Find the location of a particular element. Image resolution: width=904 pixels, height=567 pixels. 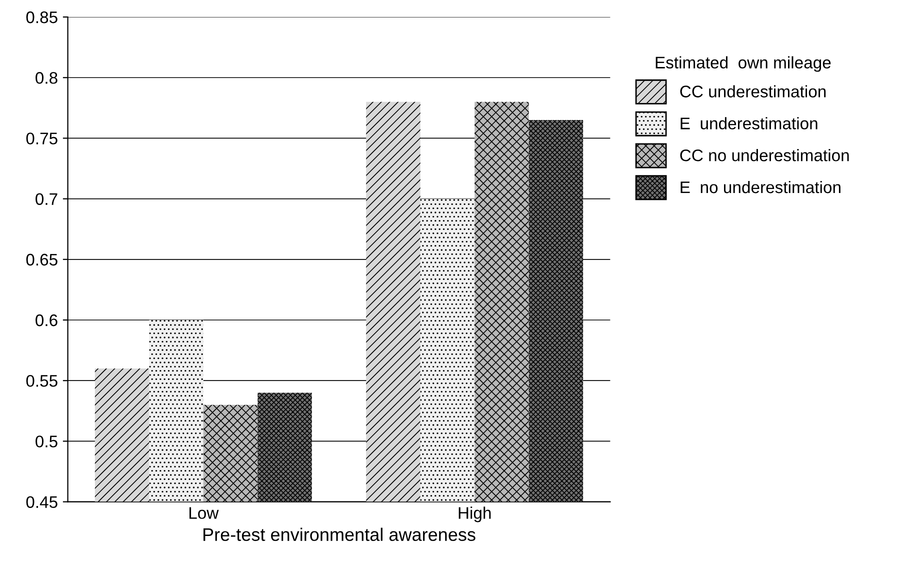

y-tick-label: 0.75 is located at coordinates (42, 138).